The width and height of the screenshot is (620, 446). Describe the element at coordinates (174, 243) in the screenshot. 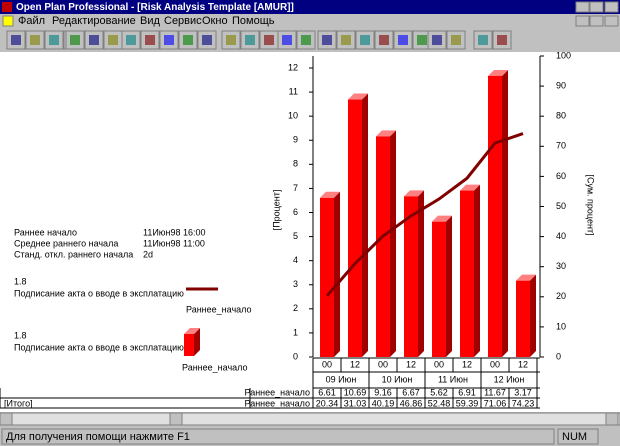

I see `info-value: 11Июн98 11:00` at that location.